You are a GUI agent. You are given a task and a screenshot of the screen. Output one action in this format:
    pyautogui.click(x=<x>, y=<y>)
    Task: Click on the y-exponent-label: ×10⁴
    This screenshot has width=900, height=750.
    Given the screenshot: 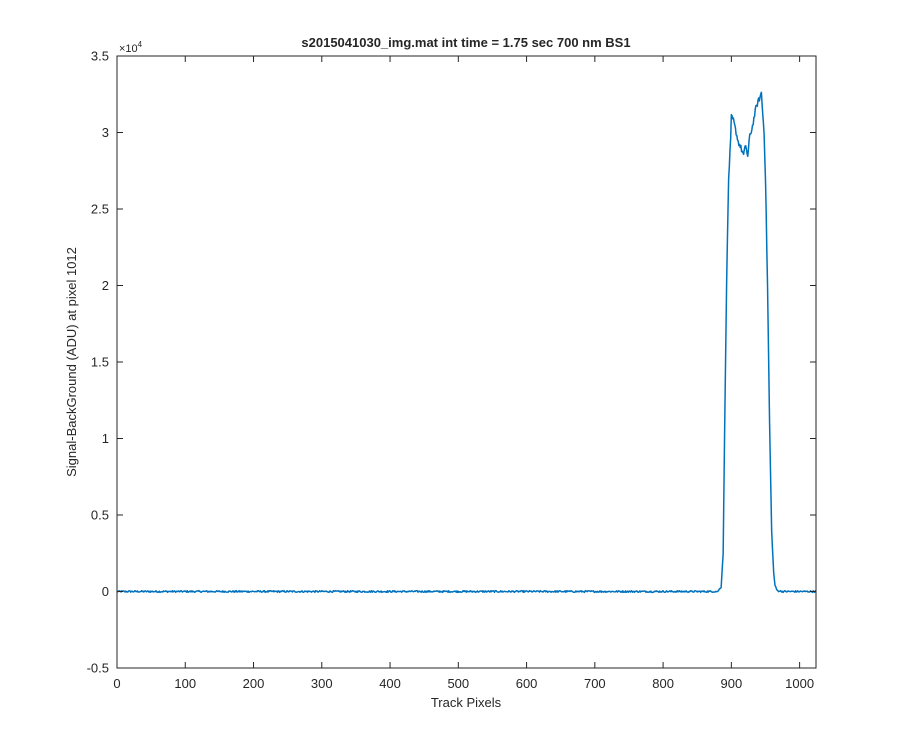 What is the action you would take?
    pyautogui.click(x=131, y=47)
    